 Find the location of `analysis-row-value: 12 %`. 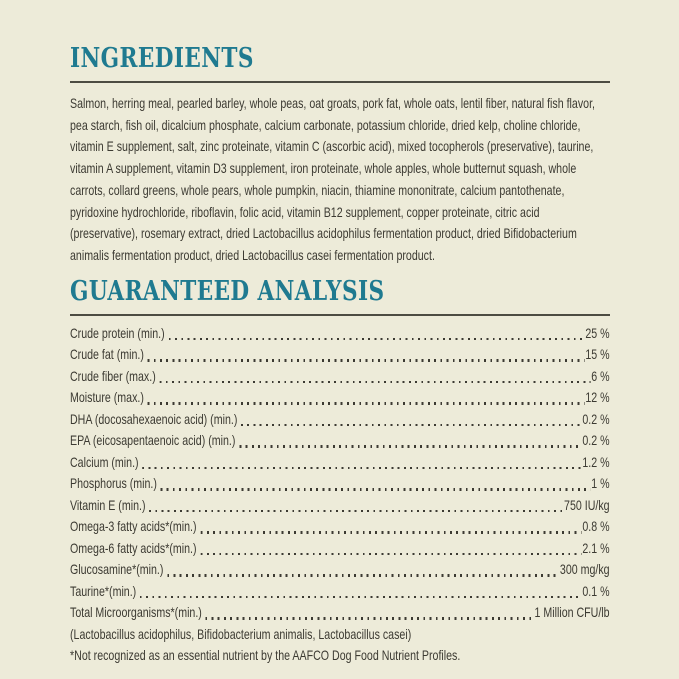

analysis-row-value: 12 % is located at coordinates (597, 397).